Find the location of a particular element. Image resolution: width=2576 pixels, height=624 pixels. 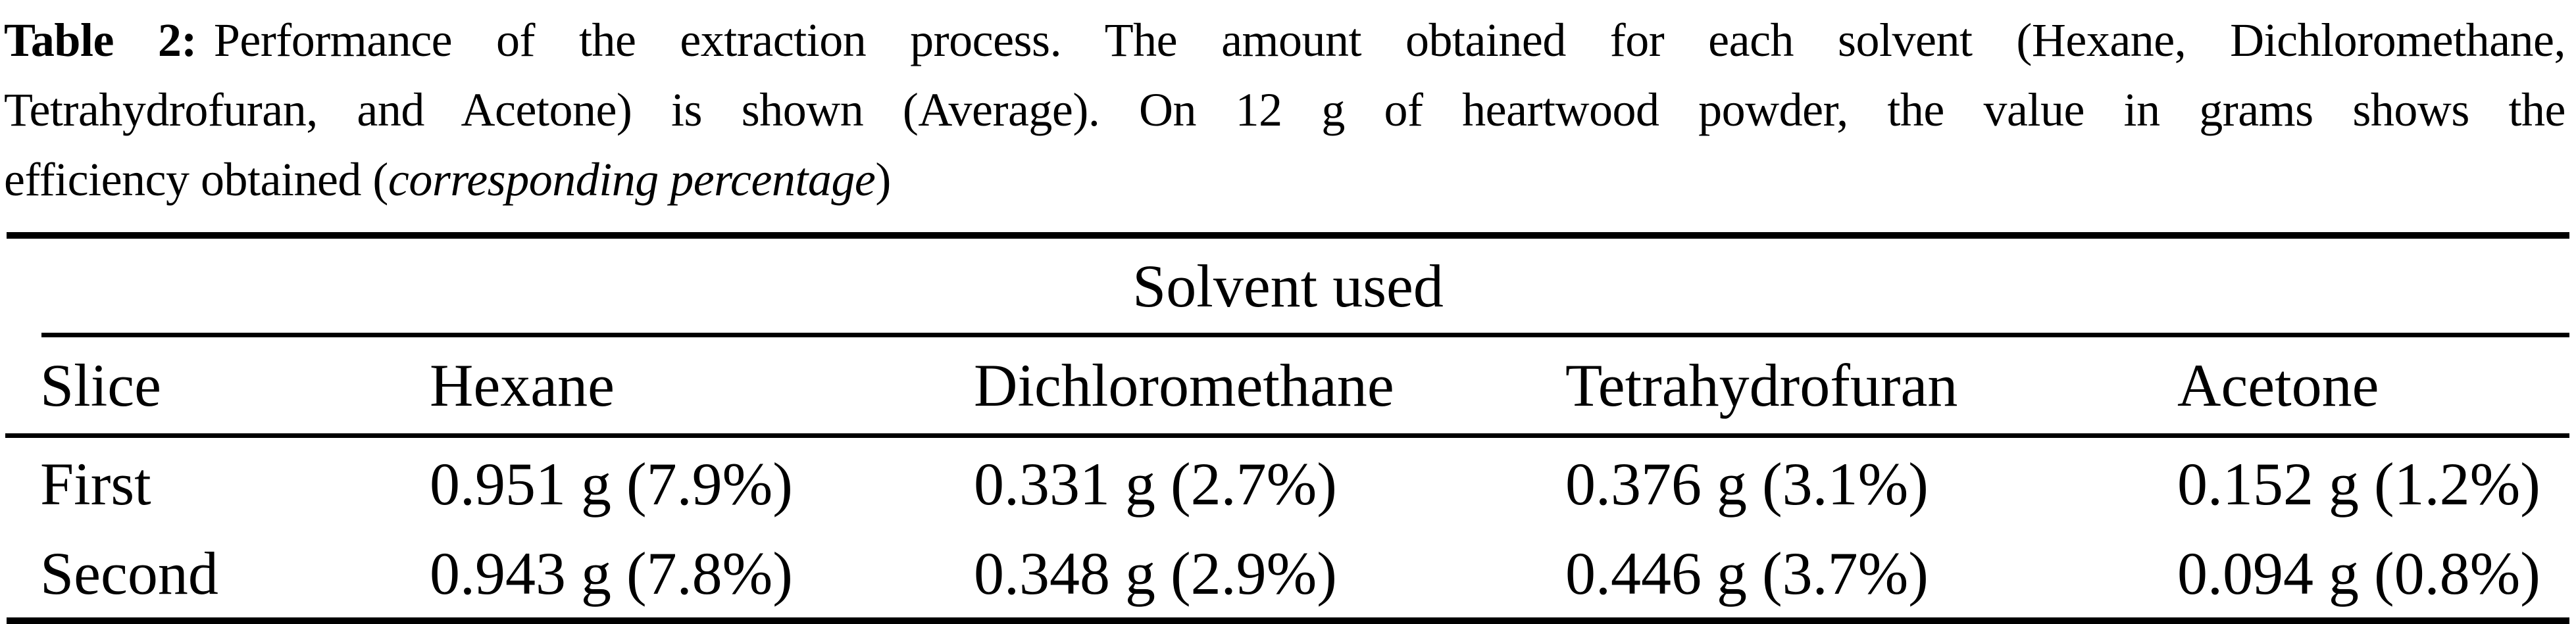

value-acetone: 0.094 g (0.8%) is located at coordinates (2358, 573).